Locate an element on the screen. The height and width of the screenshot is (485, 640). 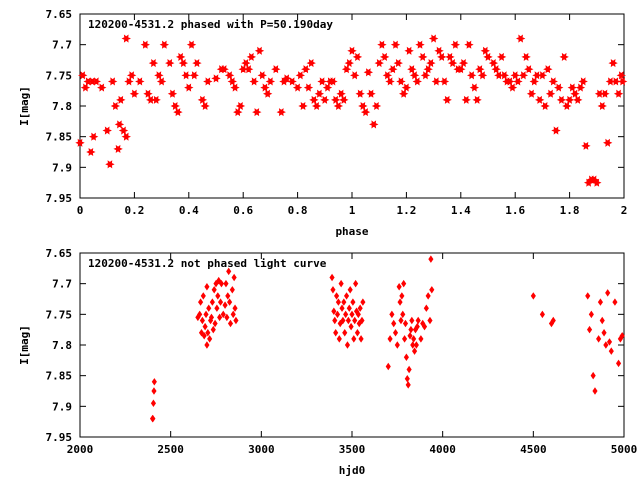
x-tick-label: 3500 is located at coordinates (352, 449).